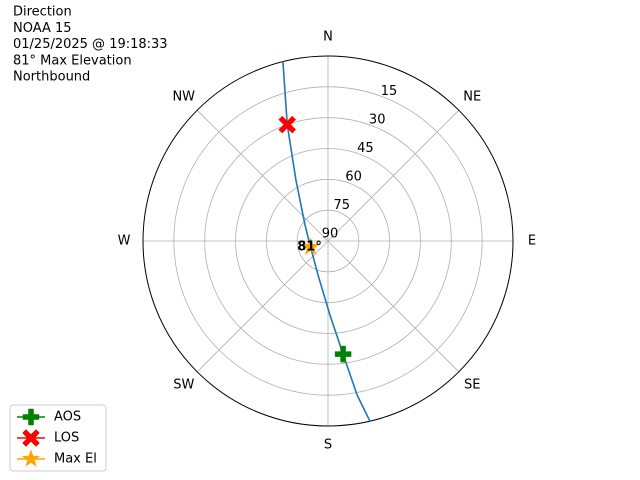  I want to click on annotation: 81°, so click(309, 247).